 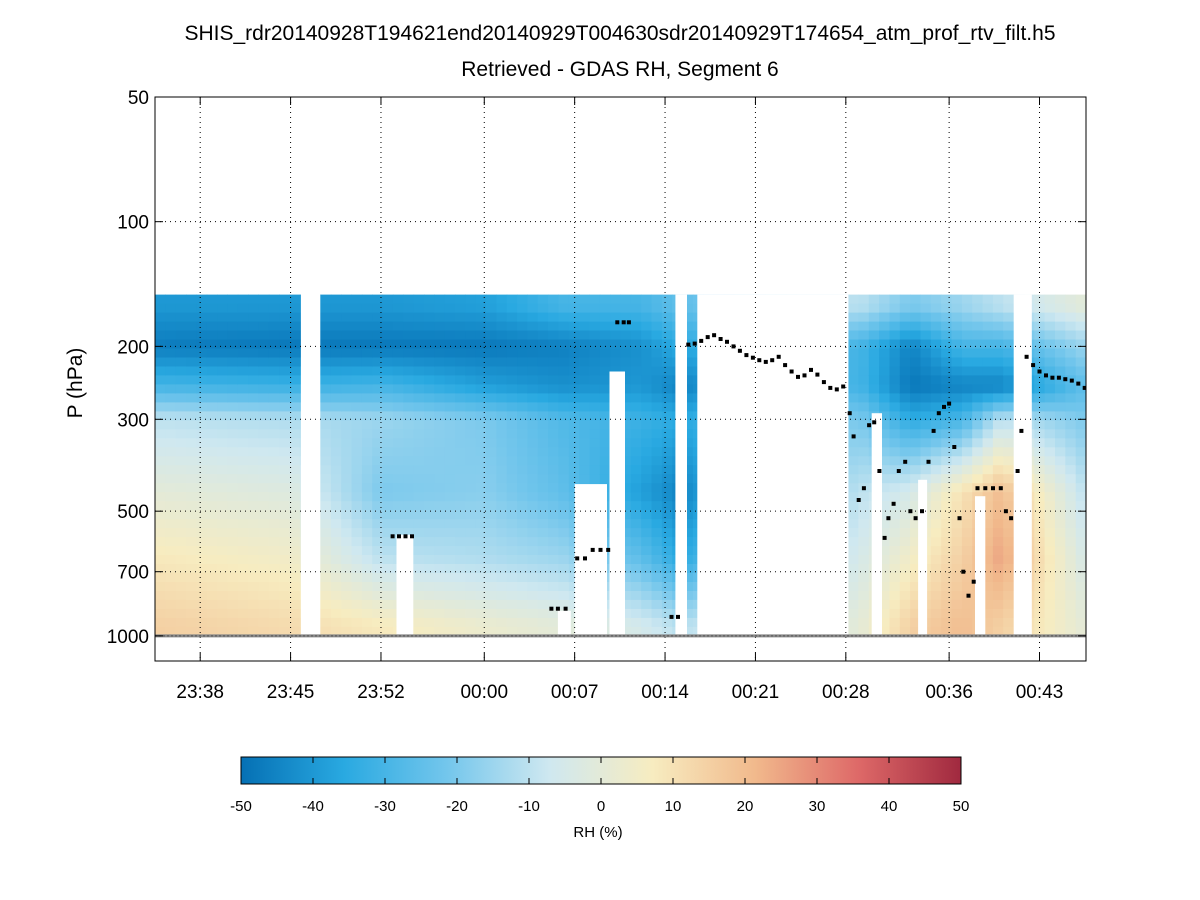 I want to click on missing-data-gap, so click(x=773, y=466).